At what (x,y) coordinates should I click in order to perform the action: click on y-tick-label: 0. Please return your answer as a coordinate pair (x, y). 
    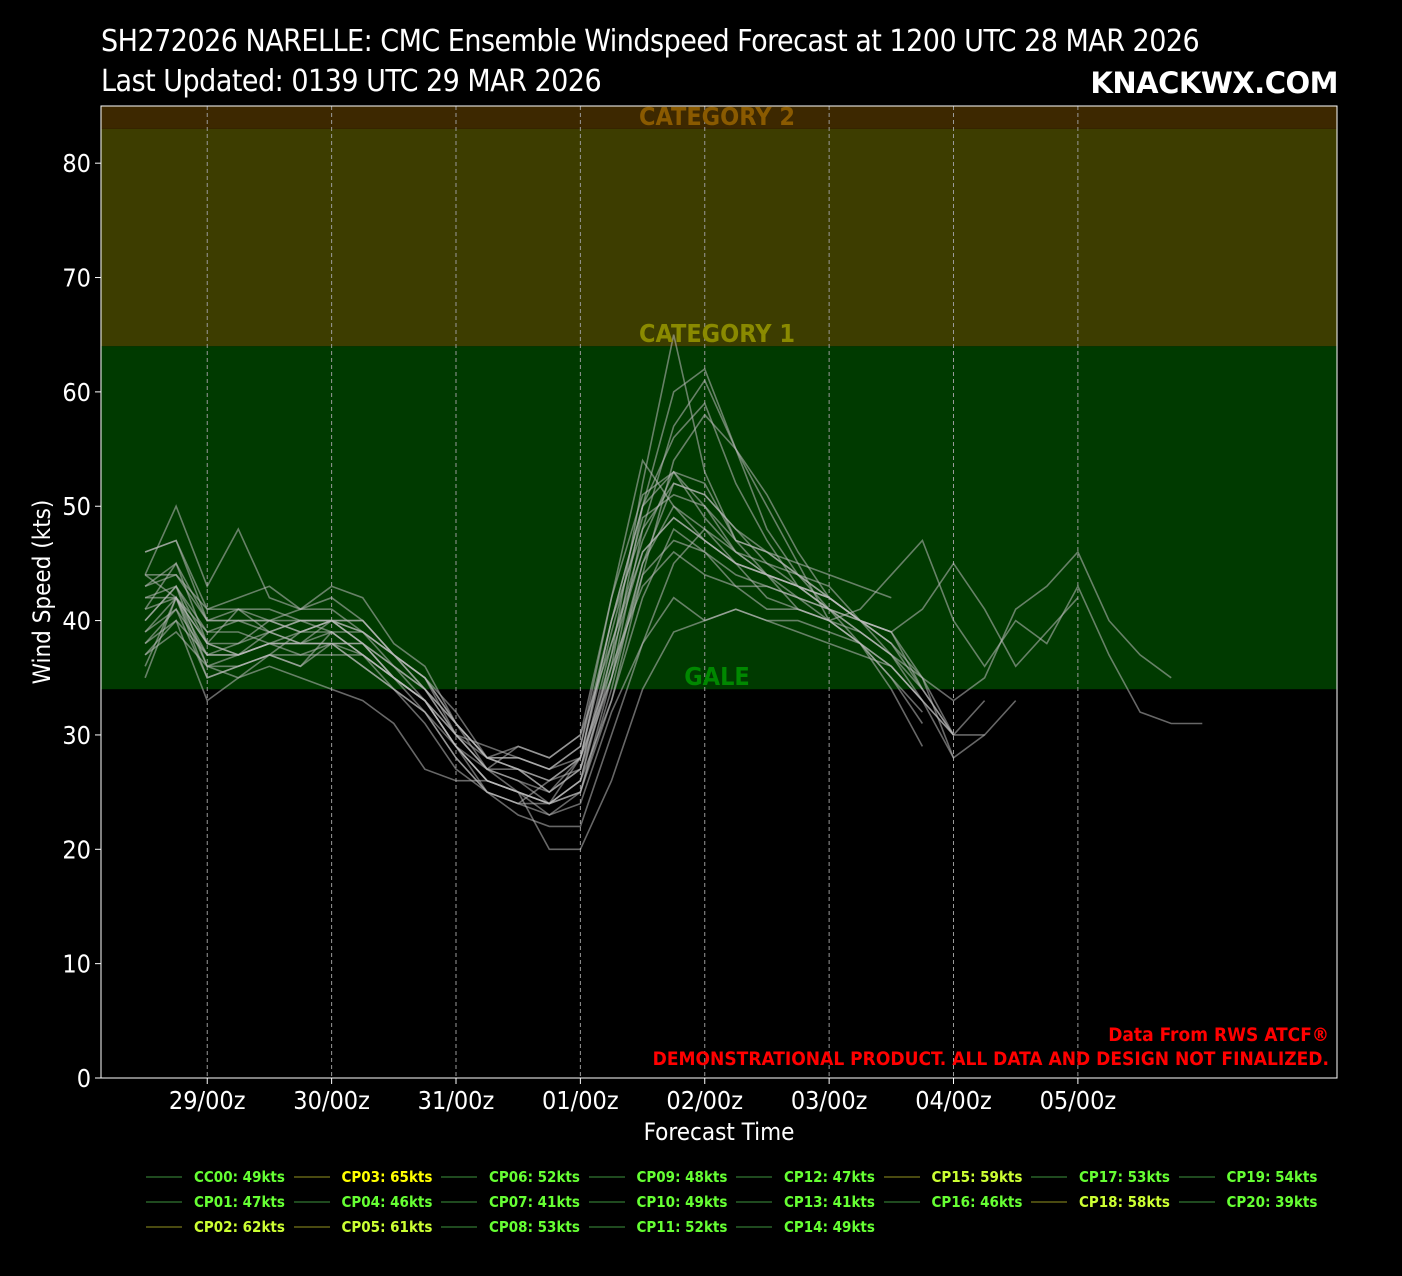
    Looking at the image, I should click on (84, 1078).